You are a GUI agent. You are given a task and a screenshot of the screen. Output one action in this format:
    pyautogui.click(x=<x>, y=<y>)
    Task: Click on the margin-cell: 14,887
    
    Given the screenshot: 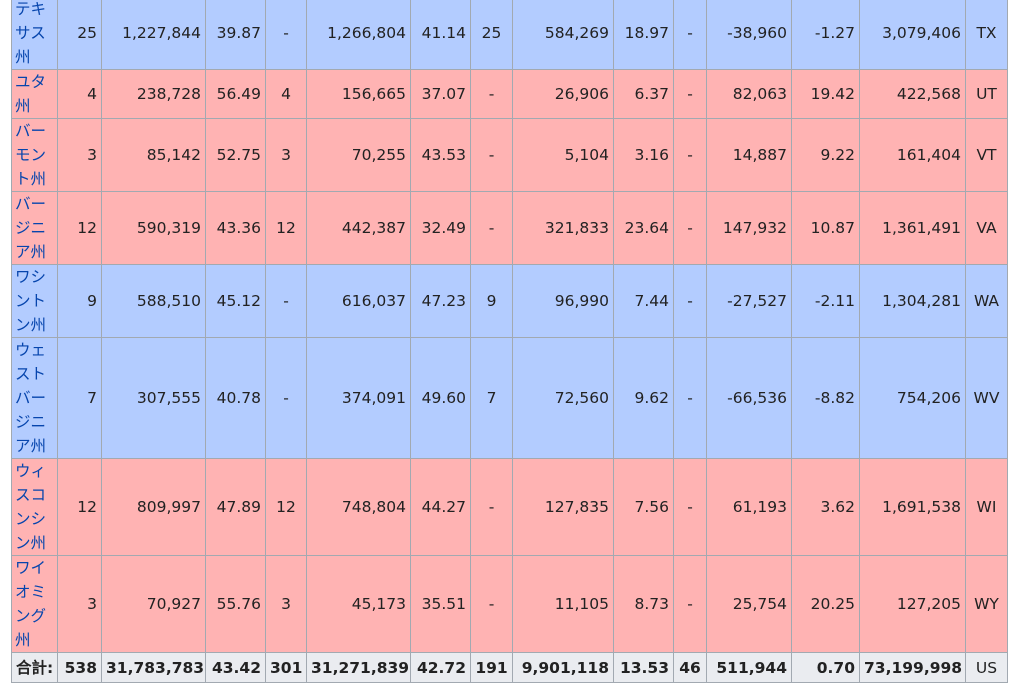 What is the action you would take?
    pyautogui.click(x=749, y=155)
    